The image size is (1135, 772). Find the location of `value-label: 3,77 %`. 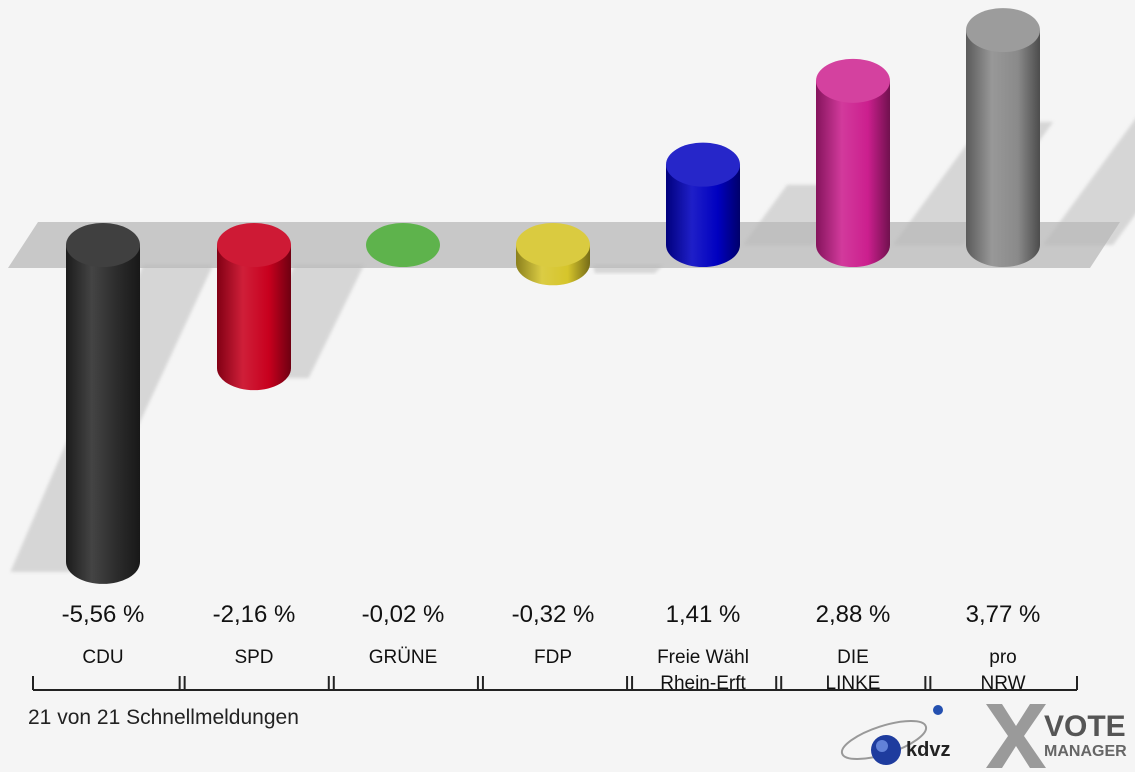

value-label: 3,77 % is located at coordinates (1003, 614).